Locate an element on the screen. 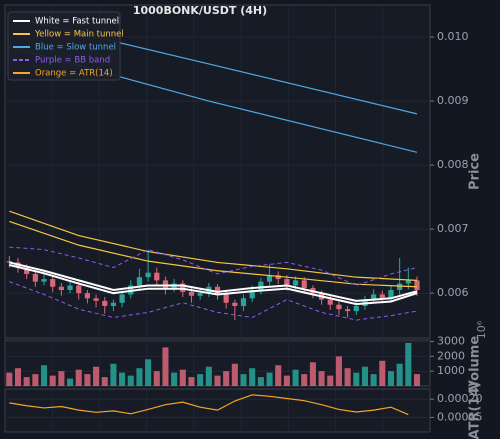 This screenshot has height=439, width=500. y-axis-label: ATR(14) is located at coordinates (475, 410).